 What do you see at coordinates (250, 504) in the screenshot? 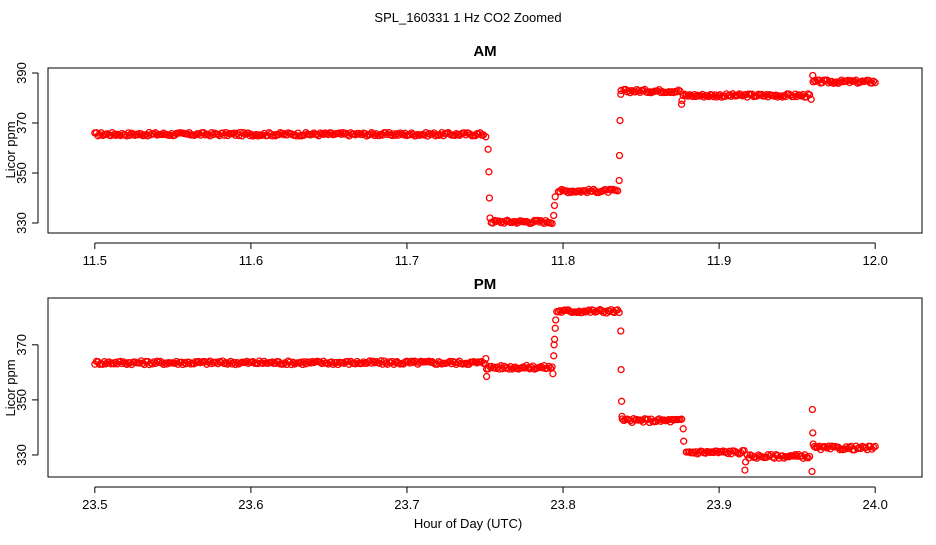
I see `pm-x-tick-label: 23.6` at bounding box center [250, 504].